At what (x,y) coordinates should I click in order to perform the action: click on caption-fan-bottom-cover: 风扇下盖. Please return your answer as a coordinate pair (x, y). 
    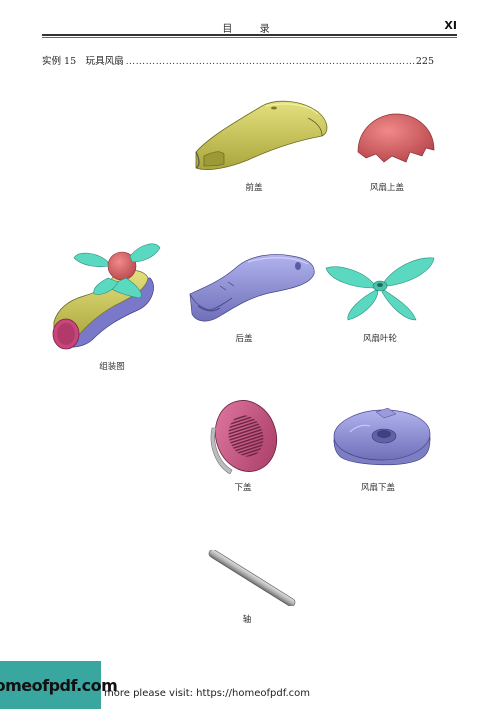
    Looking at the image, I should click on (377, 488).